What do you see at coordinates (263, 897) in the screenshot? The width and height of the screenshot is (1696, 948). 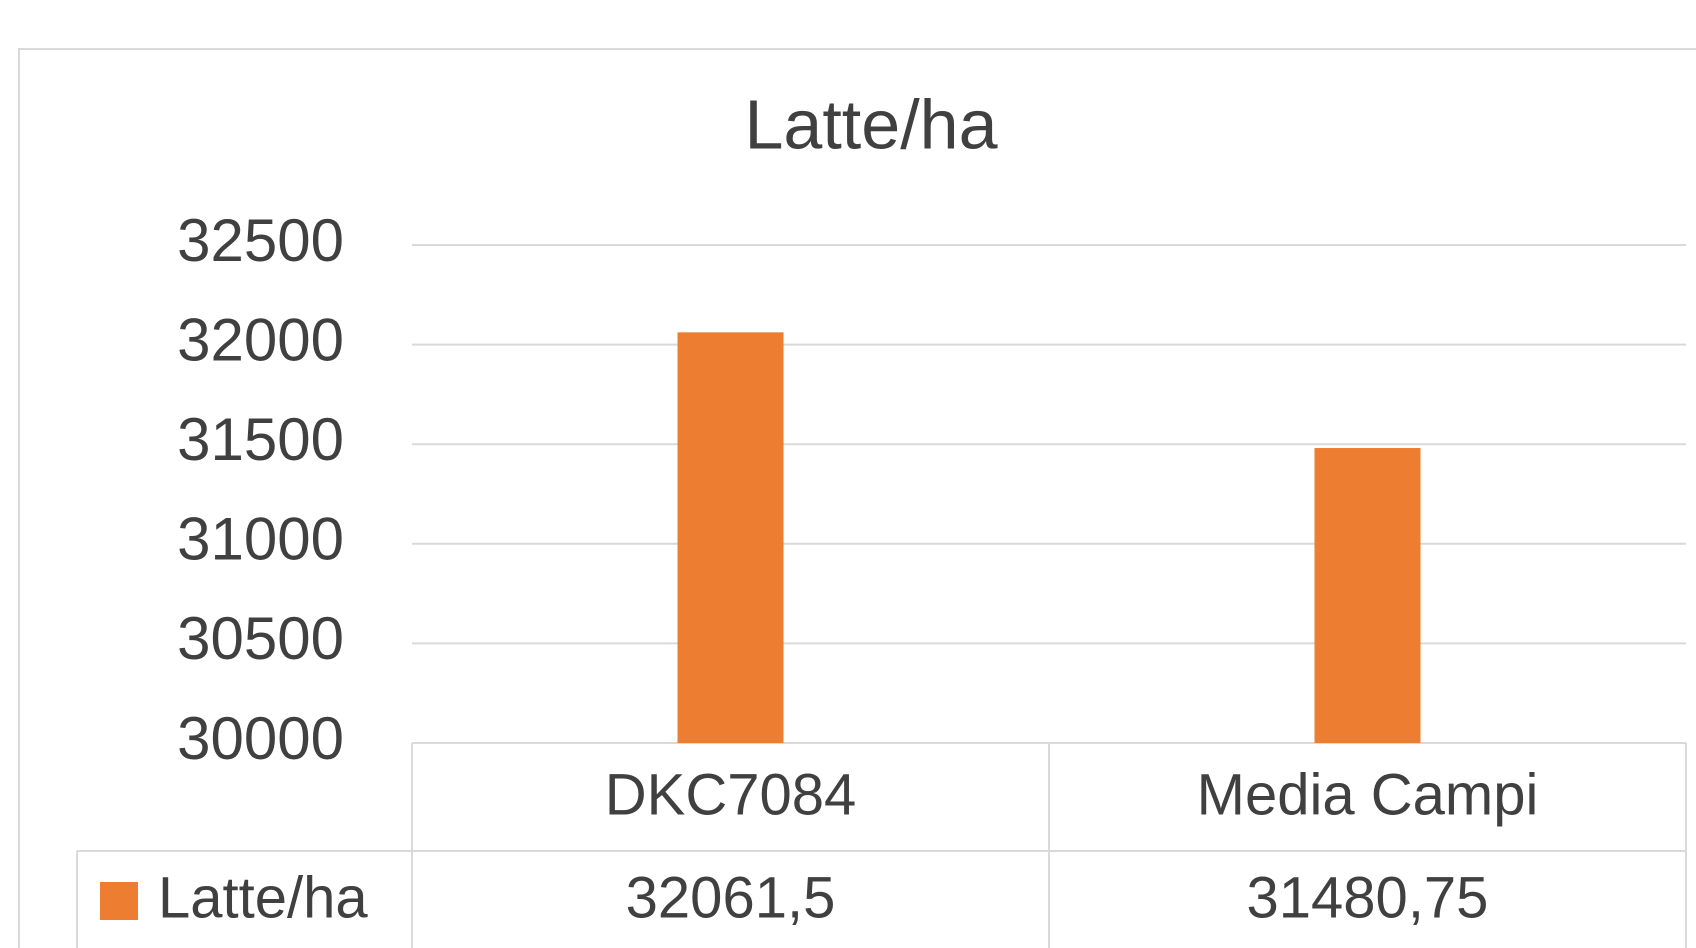 I see `legend-label: Latte/ha` at bounding box center [263, 897].